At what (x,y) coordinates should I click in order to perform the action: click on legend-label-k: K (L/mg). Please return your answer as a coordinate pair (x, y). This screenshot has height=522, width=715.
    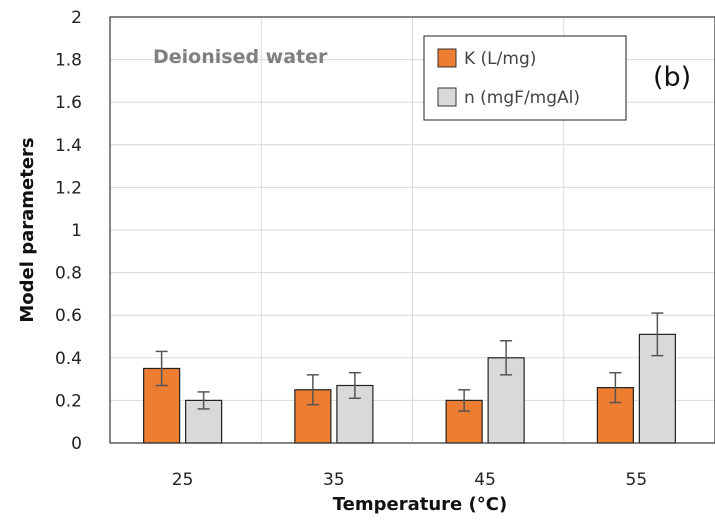
    Looking at the image, I should click on (500, 59).